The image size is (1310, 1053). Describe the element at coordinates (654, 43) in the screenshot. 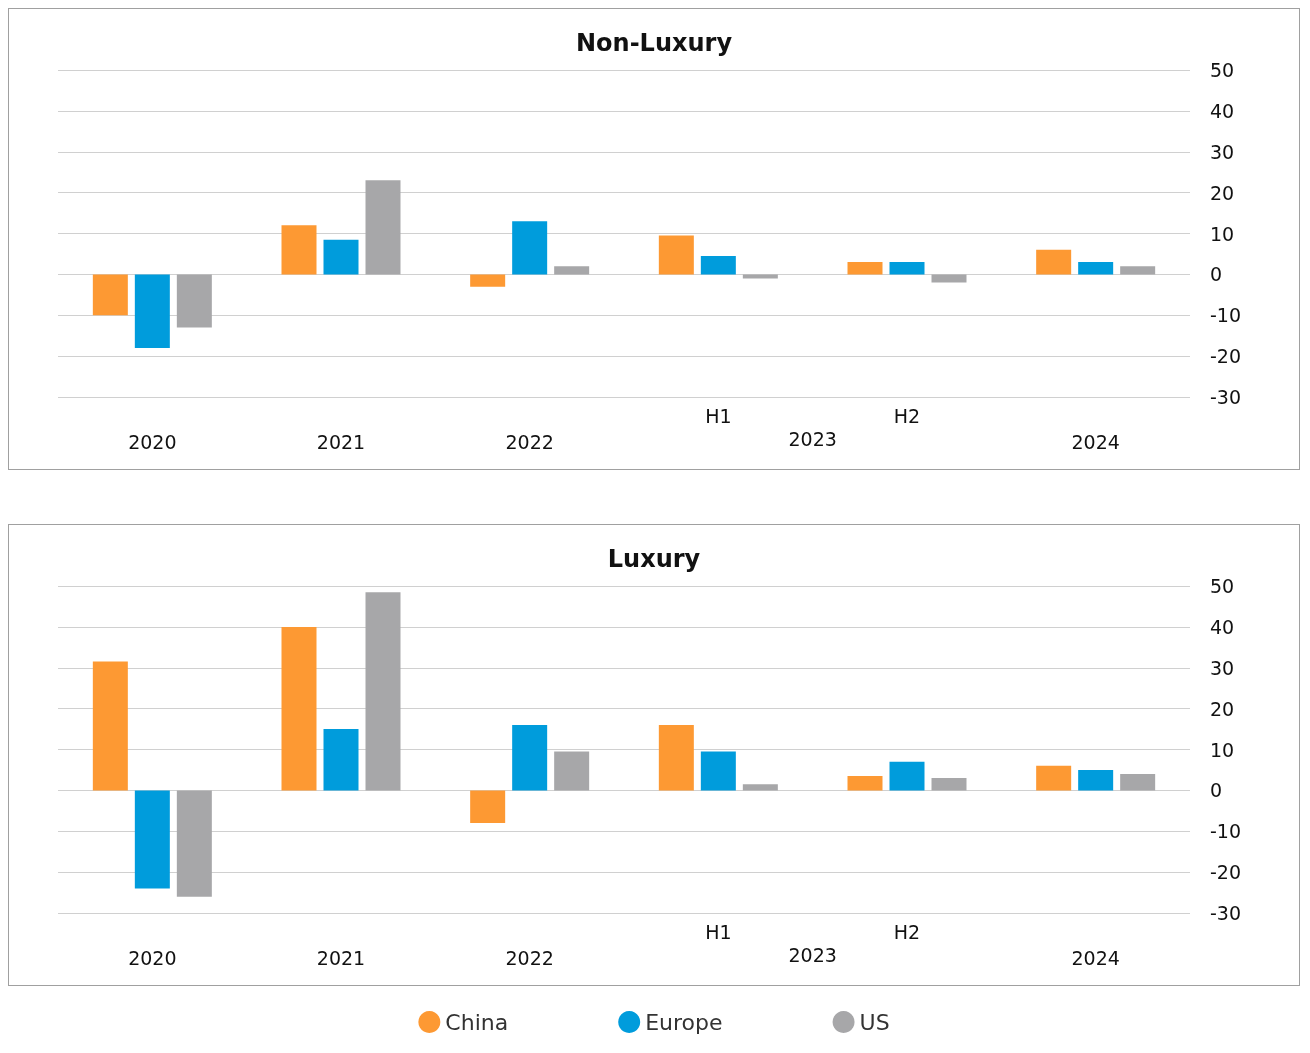

I see `chart-title: Non-Luxury` at that location.